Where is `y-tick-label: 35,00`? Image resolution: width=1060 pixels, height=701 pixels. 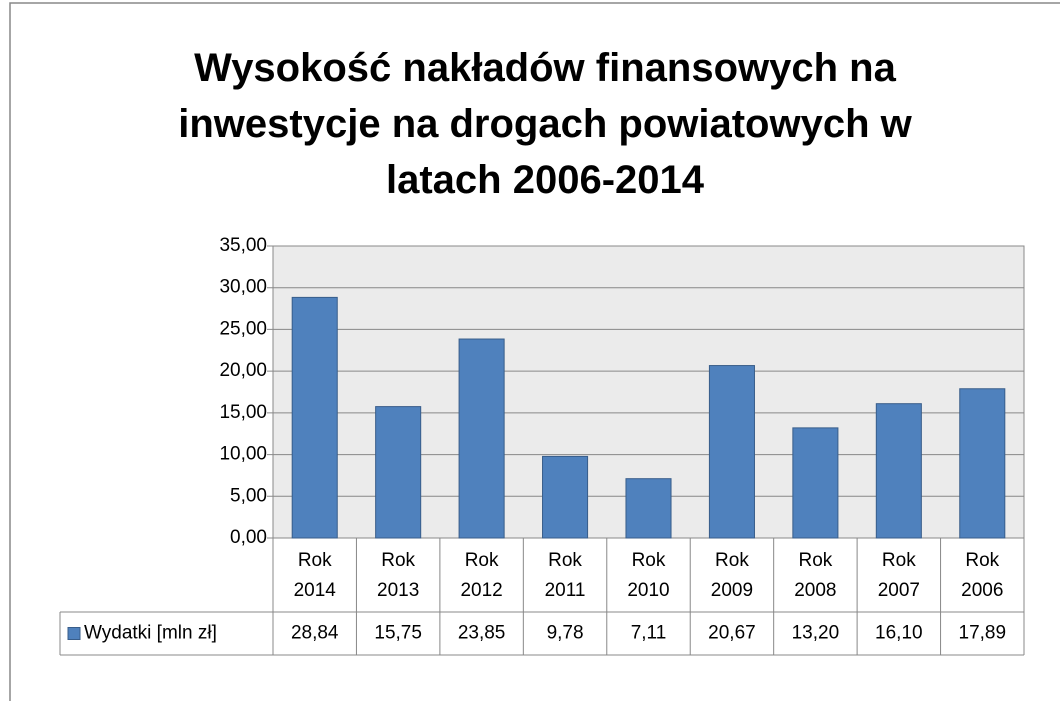 y-tick-label: 35,00 is located at coordinates (243, 245).